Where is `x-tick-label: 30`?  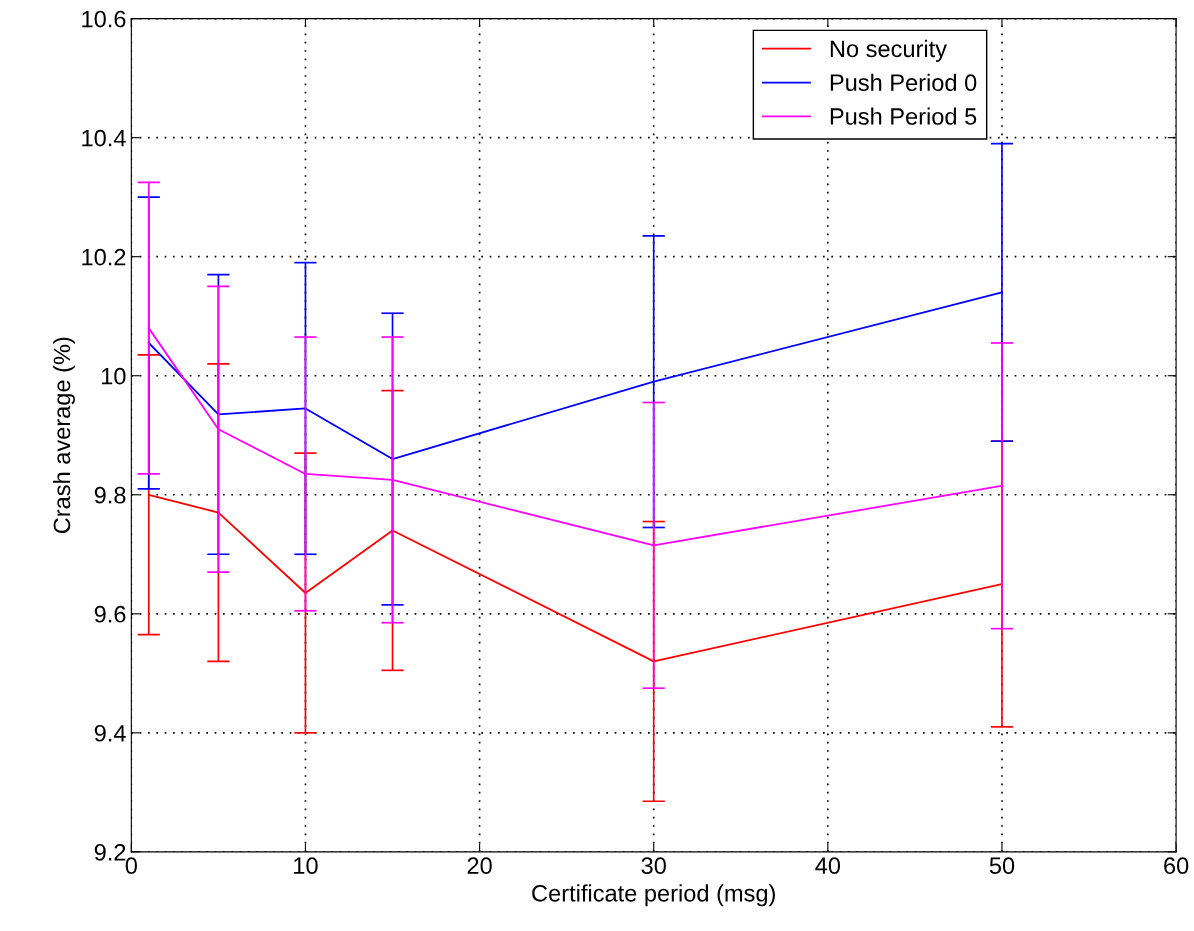 x-tick-label: 30 is located at coordinates (653, 866).